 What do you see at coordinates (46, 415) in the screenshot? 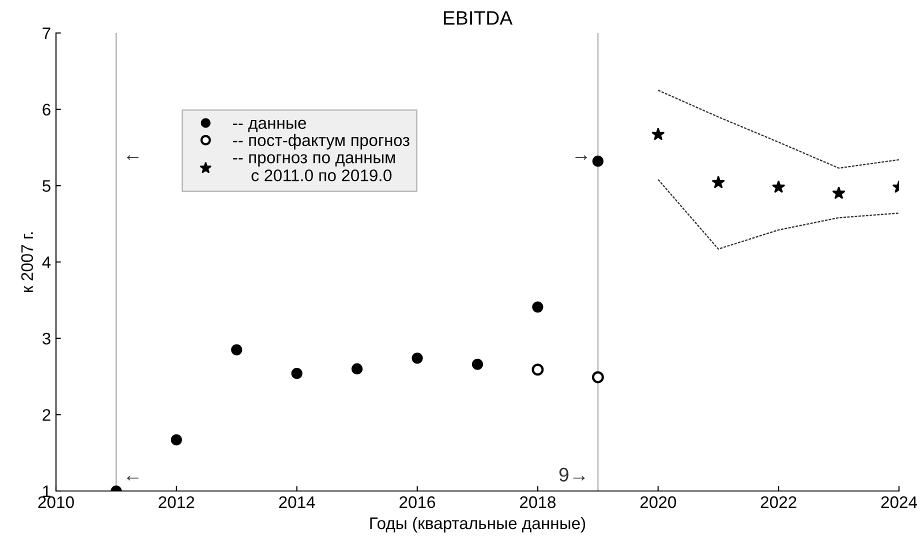
I see `y-tick-label: 2` at bounding box center [46, 415].